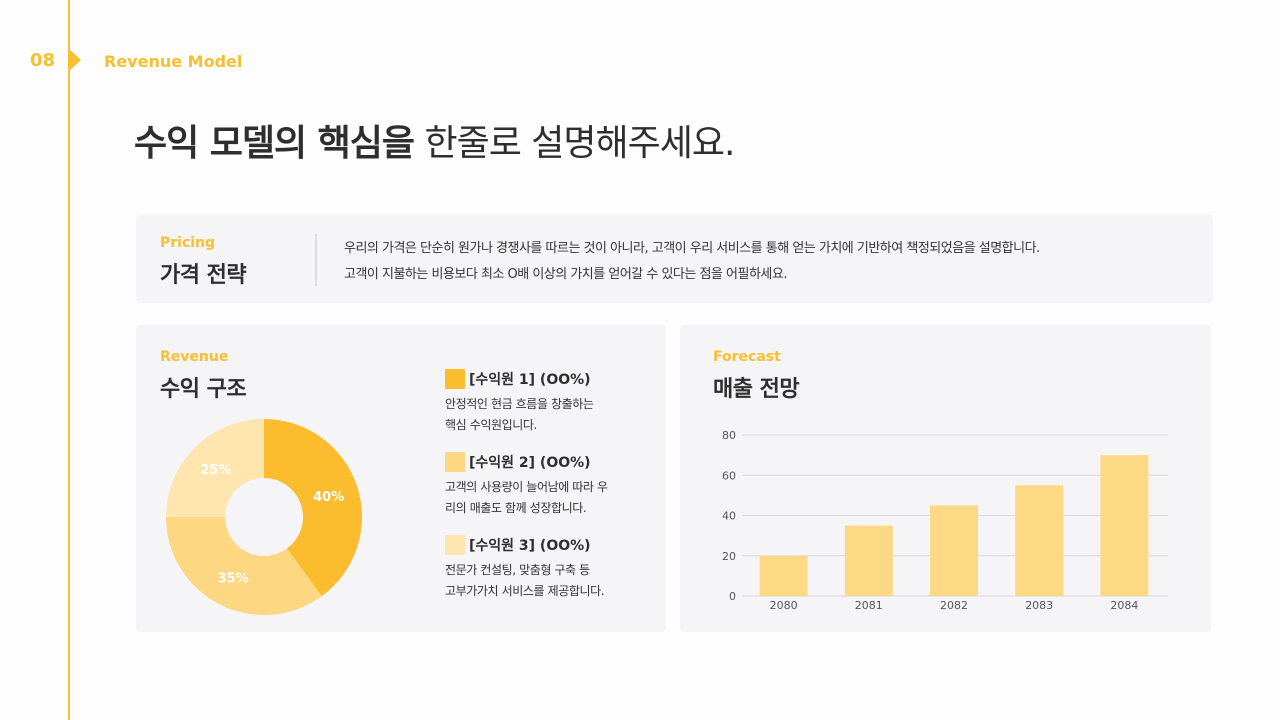 Image resolution: width=1280 pixels, height=720 pixels. What do you see at coordinates (328, 497) in the screenshot?
I see `donut-label-1: 40%` at bounding box center [328, 497].